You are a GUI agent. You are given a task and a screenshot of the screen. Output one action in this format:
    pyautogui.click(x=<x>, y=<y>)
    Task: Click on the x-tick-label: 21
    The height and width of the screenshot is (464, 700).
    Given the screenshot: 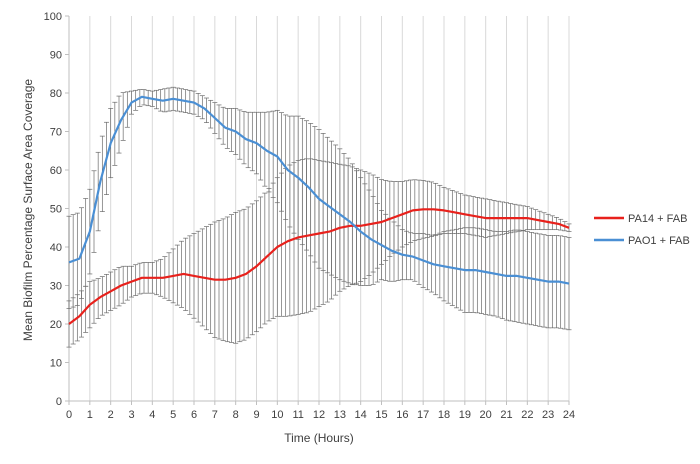 What is the action you would take?
    pyautogui.click(x=506, y=415)
    